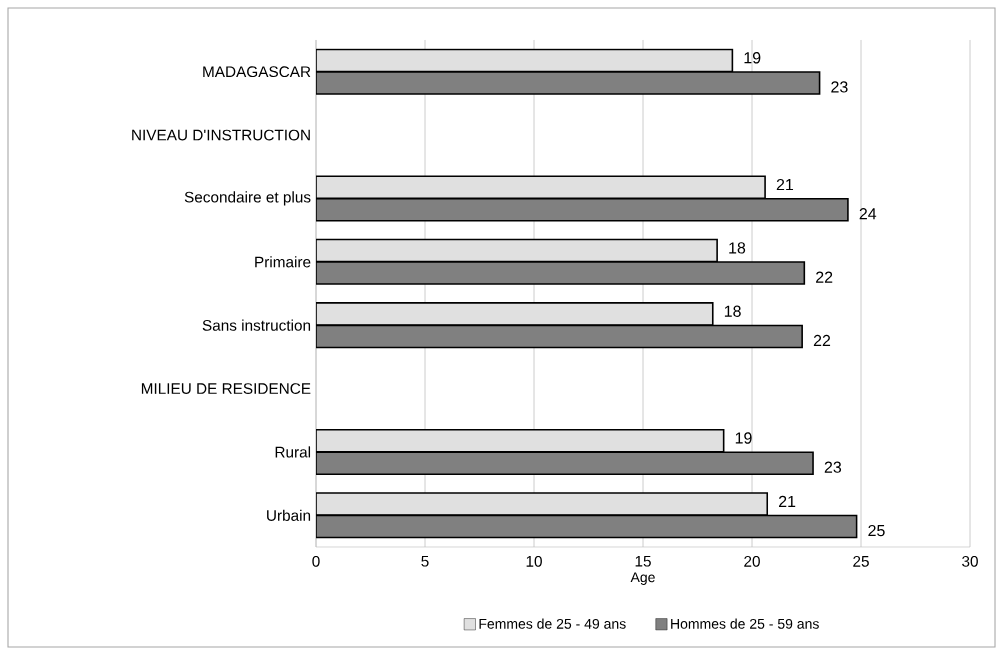 The image size is (1003, 655). What do you see at coordinates (745, 623) in the screenshot?
I see `legend-label: Hommes de 25 - 59 ans` at bounding box center [745, 623].